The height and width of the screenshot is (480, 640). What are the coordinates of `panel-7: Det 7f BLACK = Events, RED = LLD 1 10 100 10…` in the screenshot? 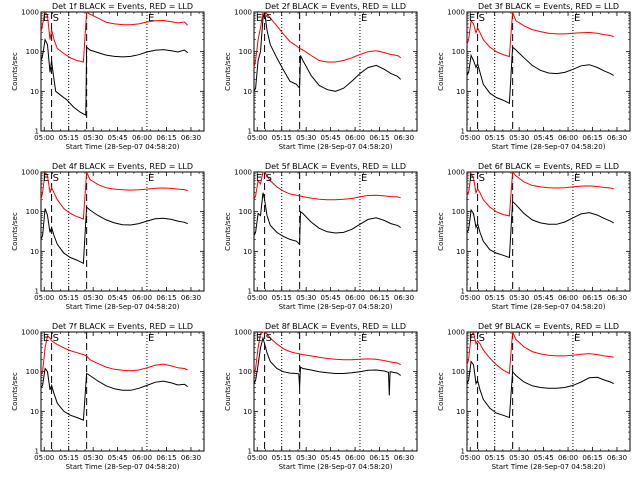 It's located at (108, 396).